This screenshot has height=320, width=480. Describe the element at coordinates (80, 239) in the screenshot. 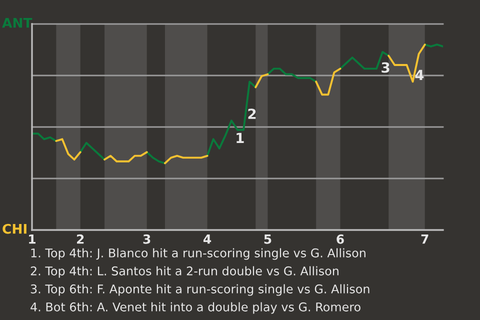

I see `x-tick-label: 2` at that location.